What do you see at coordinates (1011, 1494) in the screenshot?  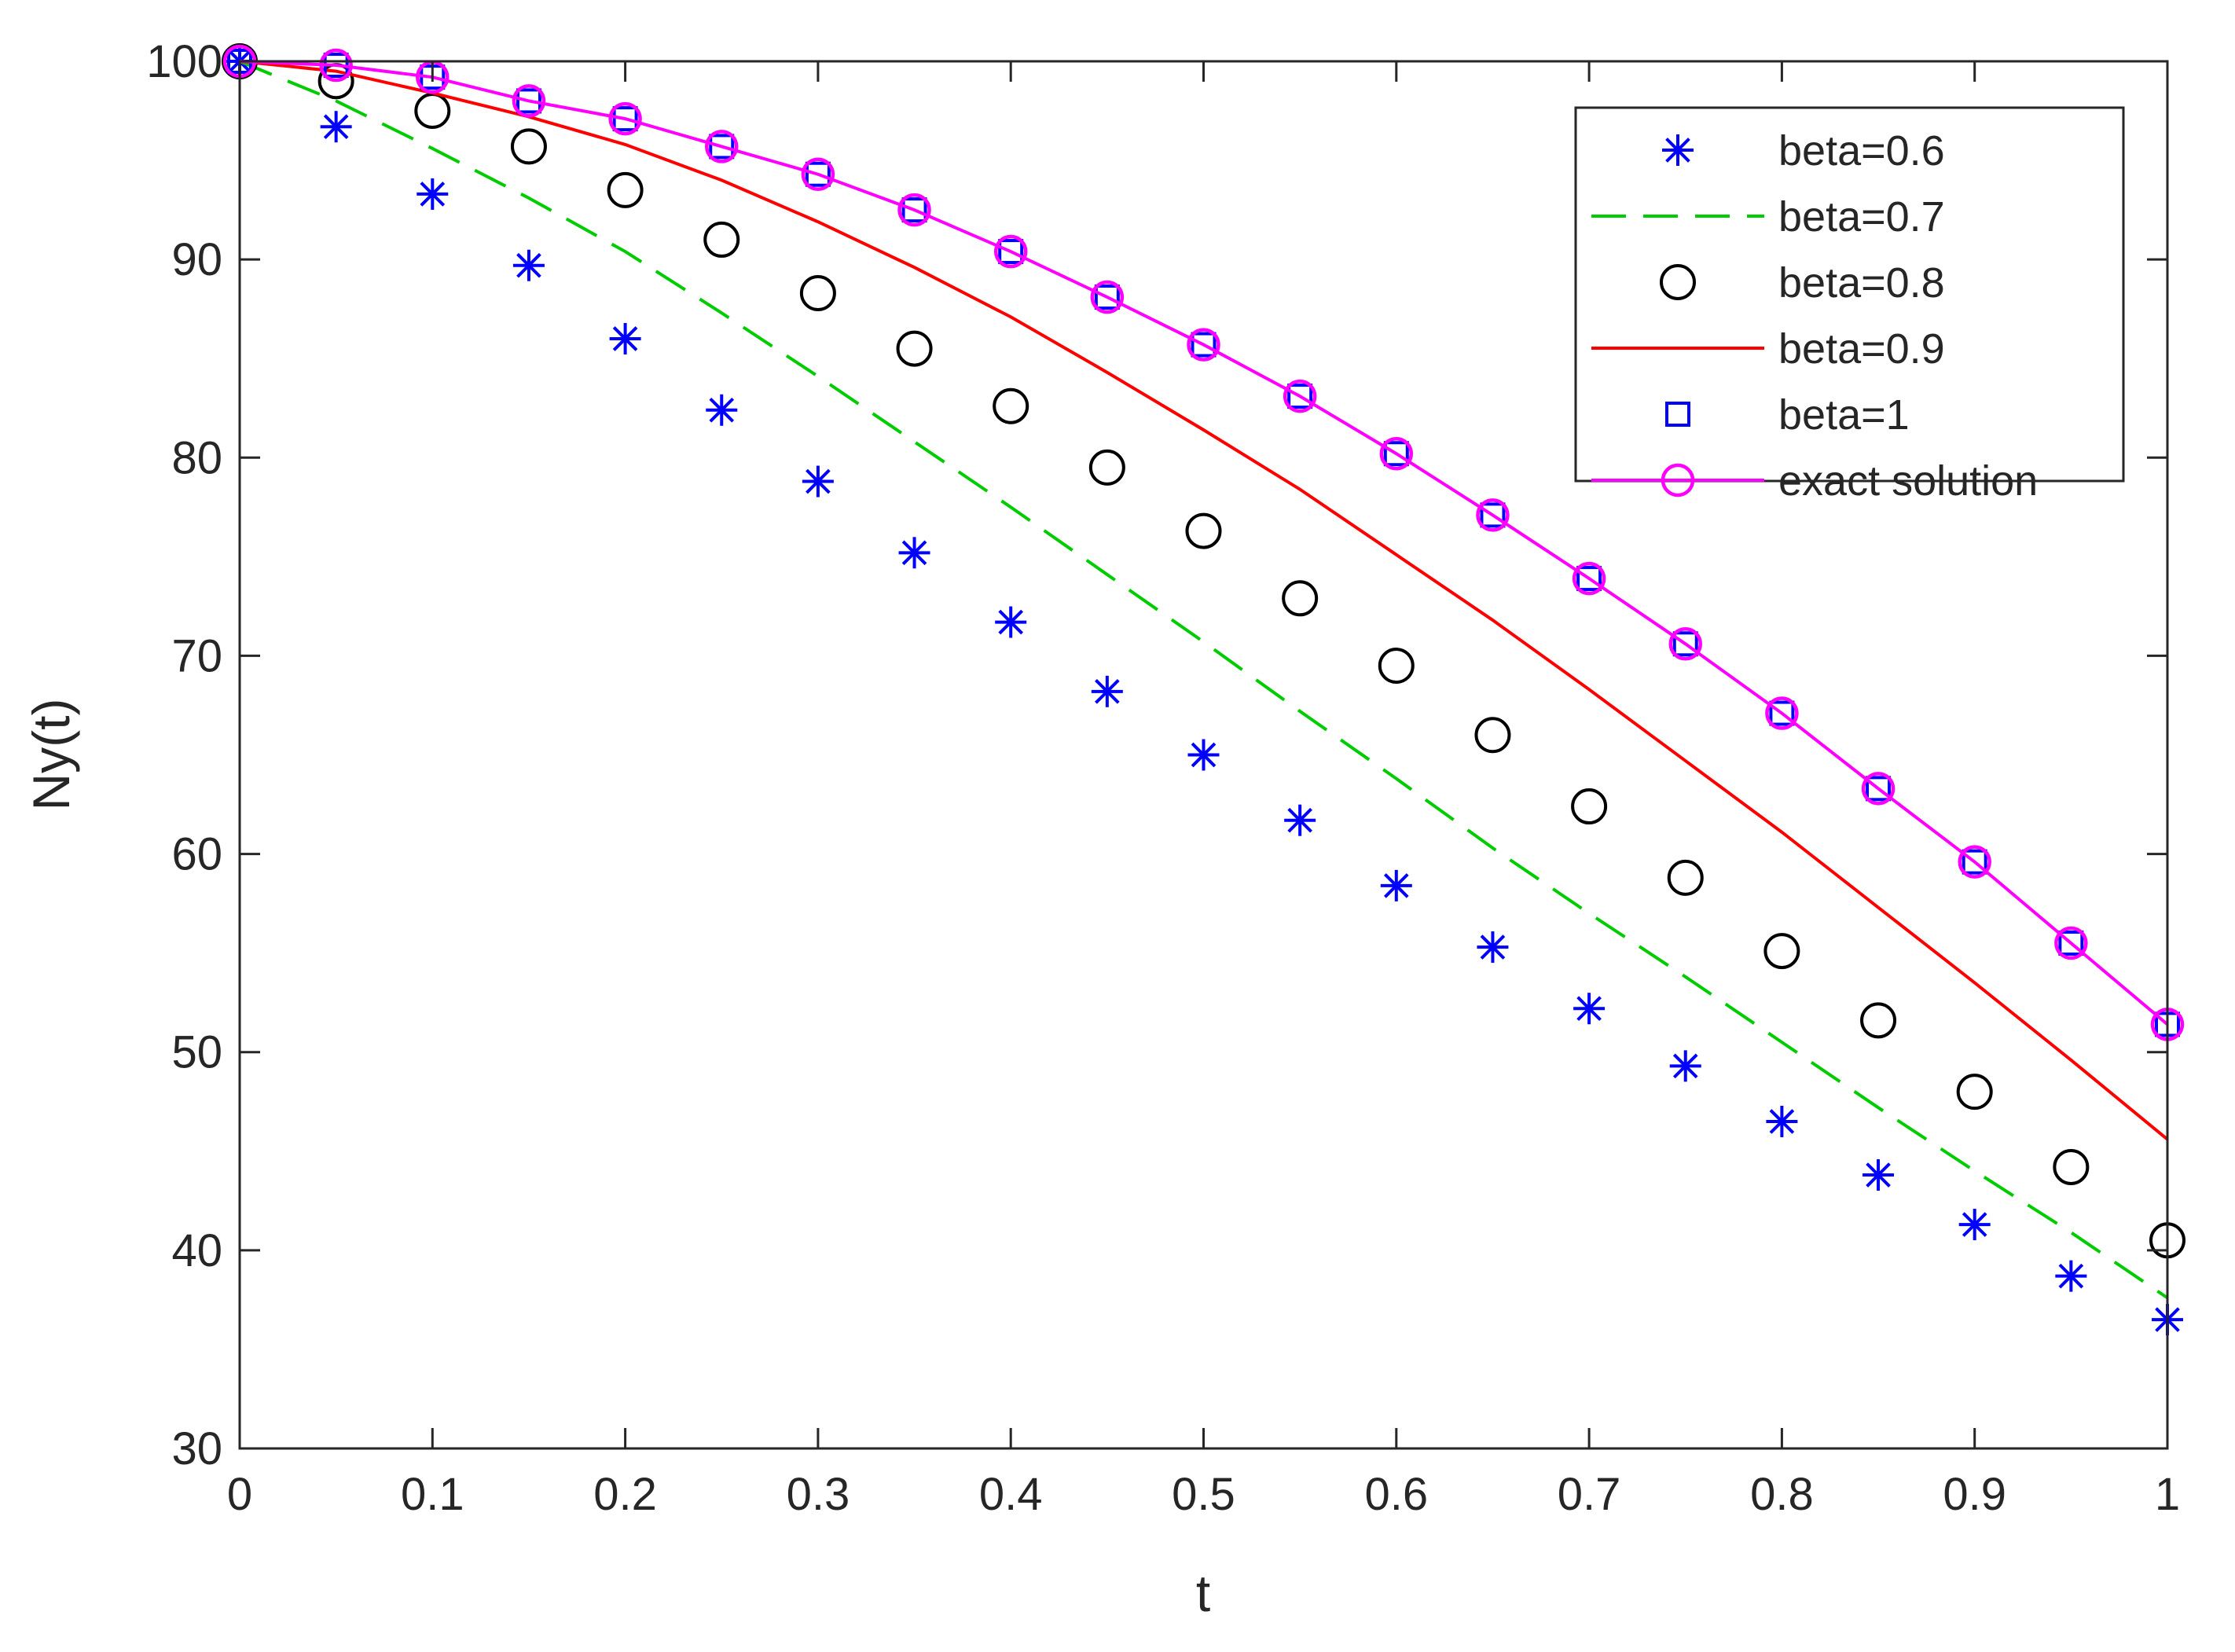 I see `x-tick-label: 0.4` at bounding box center [1011, 1494].